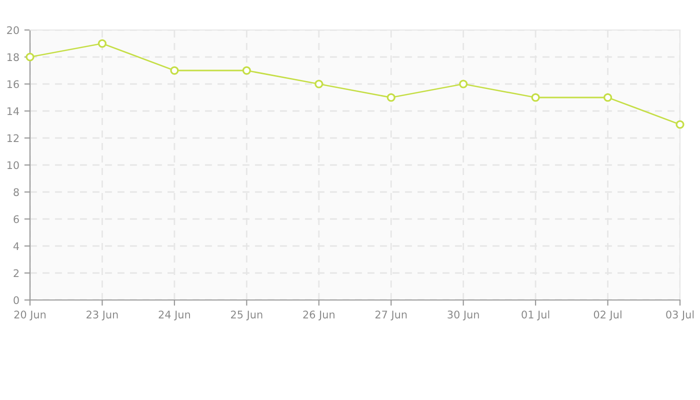 The width and height of the screenshot is (700, 400). I want to click on x-tick-label: 20 Jun, so click(30, 315).